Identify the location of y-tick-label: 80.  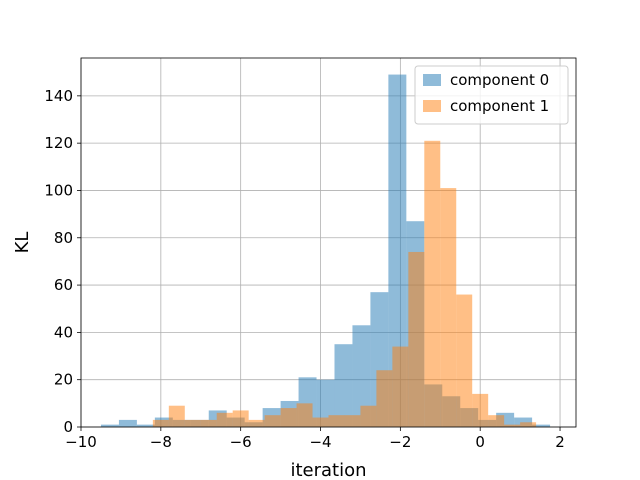
(63, 238).